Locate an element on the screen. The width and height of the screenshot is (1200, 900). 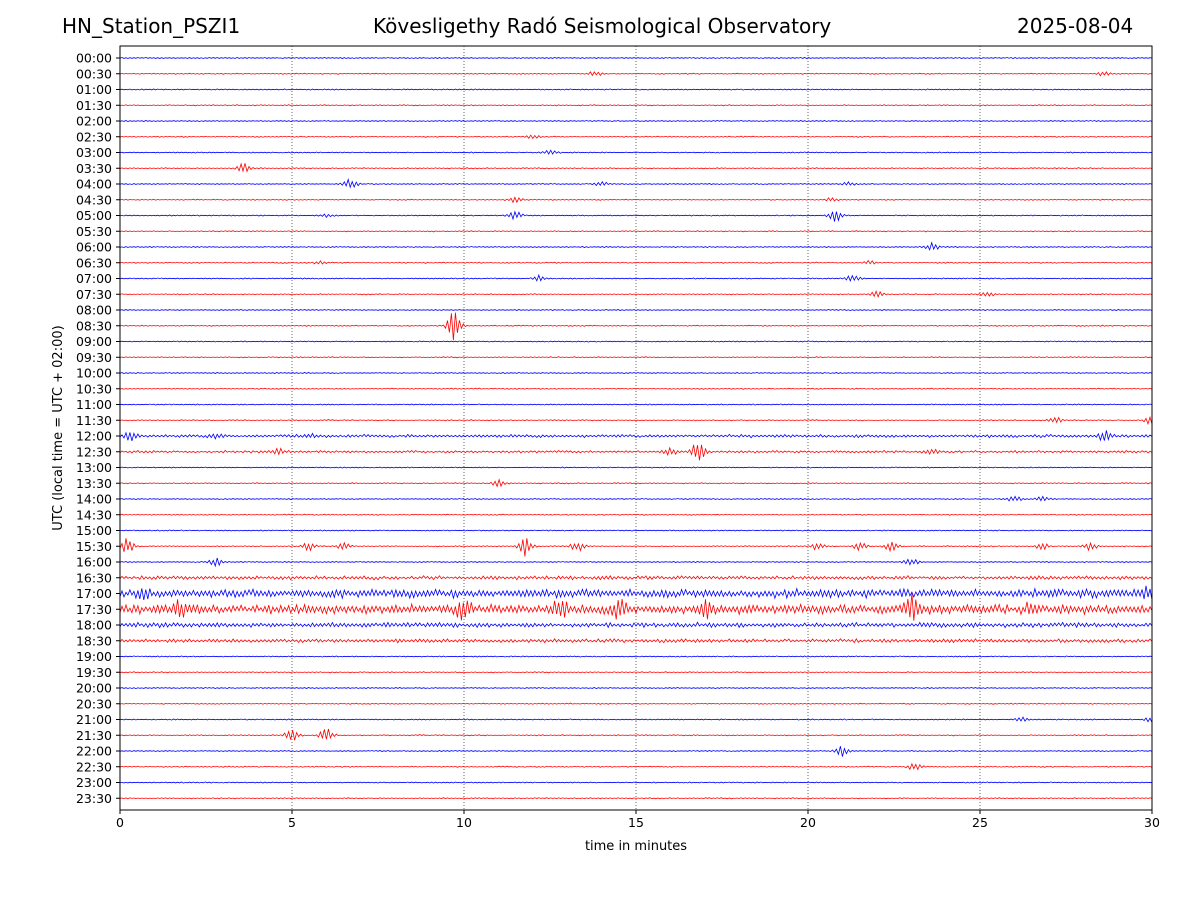
y-tick-label: 05:30 is located at coordinates (94, 231).